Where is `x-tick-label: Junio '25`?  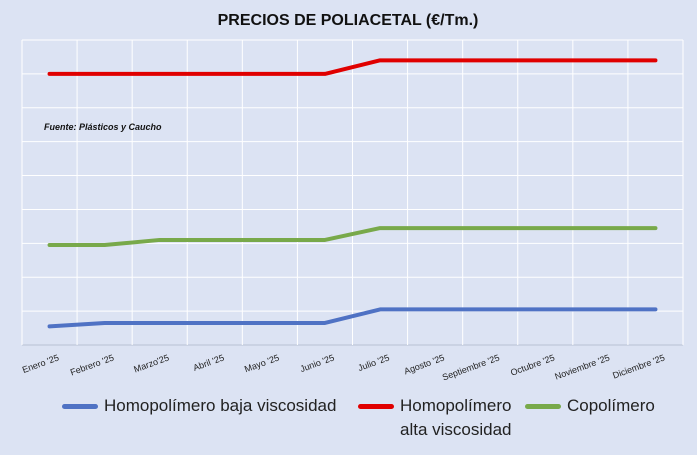
x-tick-label: Junio '25 is located at coordinates (317, 363).